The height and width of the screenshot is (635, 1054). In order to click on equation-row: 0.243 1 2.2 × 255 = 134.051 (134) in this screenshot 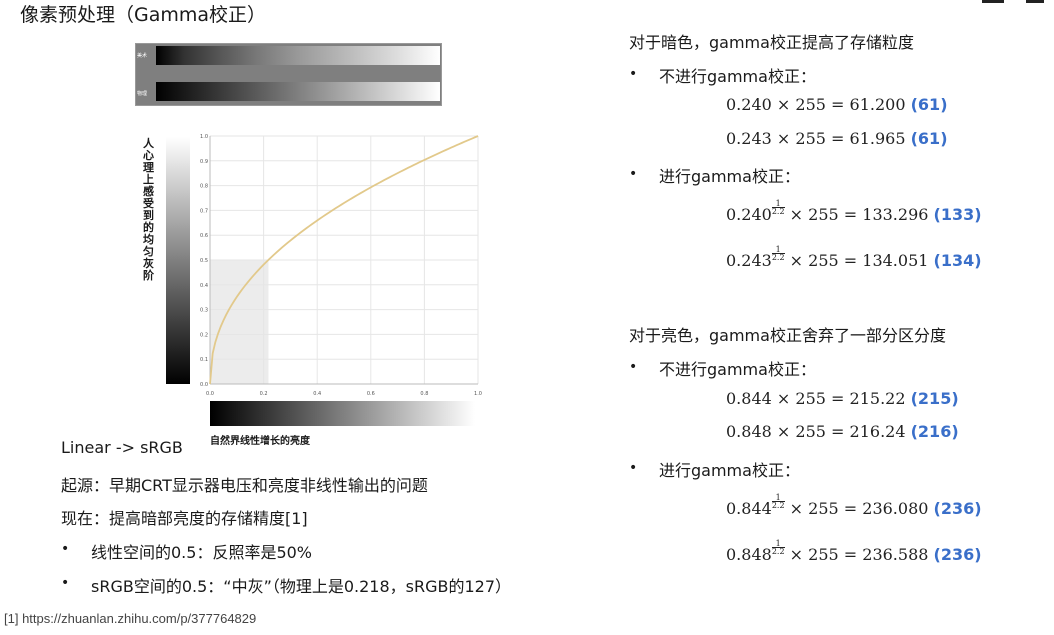, I will do `click(854, 258)`.